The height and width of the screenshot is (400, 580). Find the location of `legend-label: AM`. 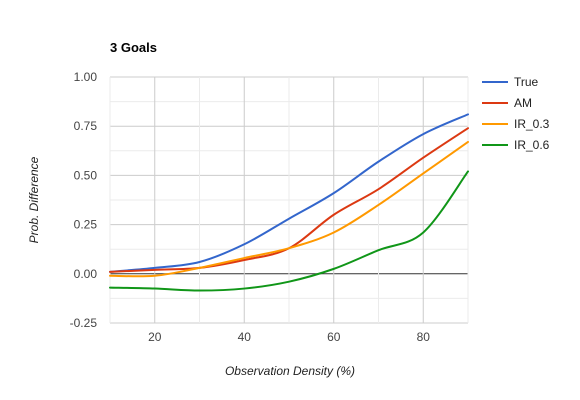

legend-label: AM is located at coordinates (523, 103).